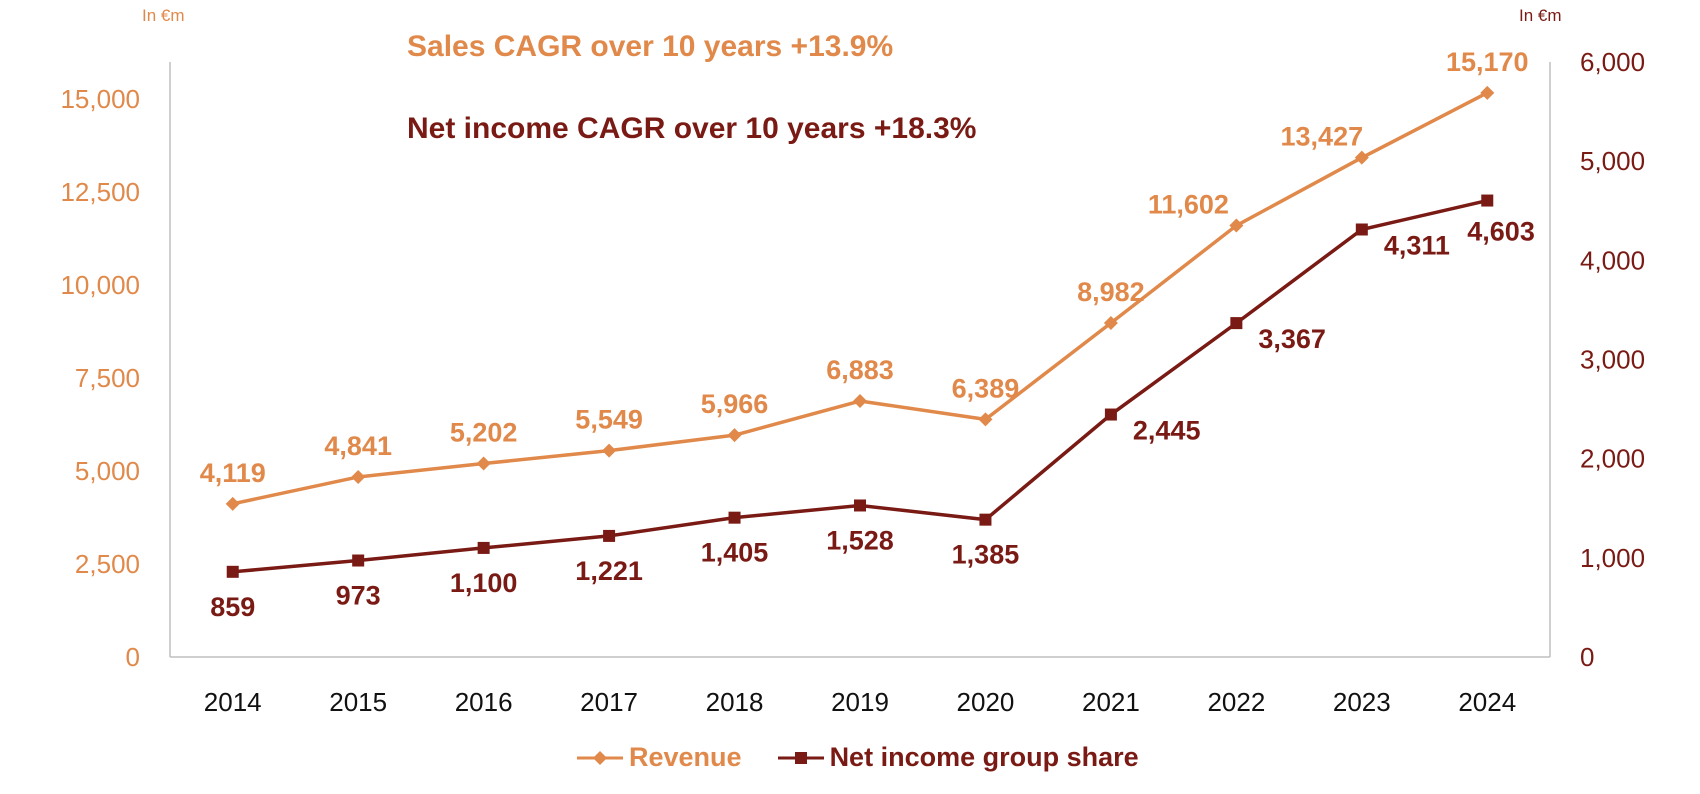  Describe the element at coordinates (860, 702) in the screenshot. I see `x-tick-label: 2019` at that location.